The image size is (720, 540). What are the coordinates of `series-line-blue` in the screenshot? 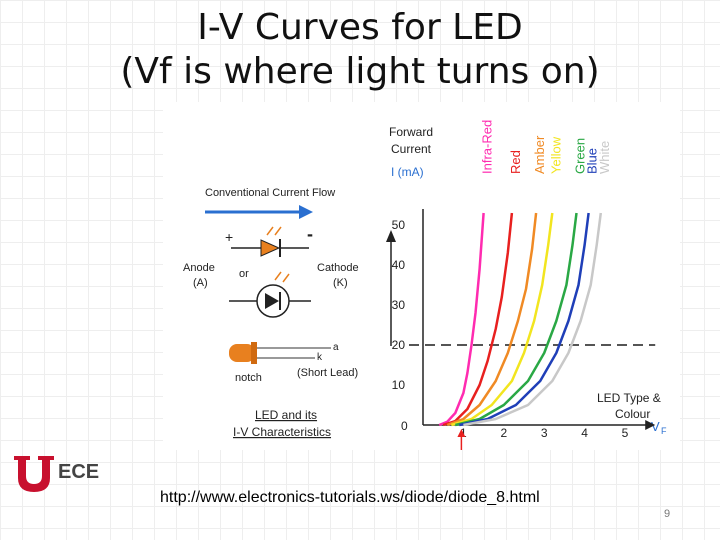 It's located at (524, 319).